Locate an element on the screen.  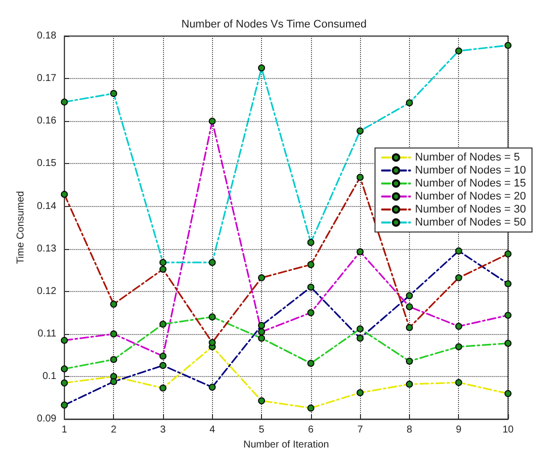
x-axis-title: Number of Iteration is located at coordinates (286, 445).